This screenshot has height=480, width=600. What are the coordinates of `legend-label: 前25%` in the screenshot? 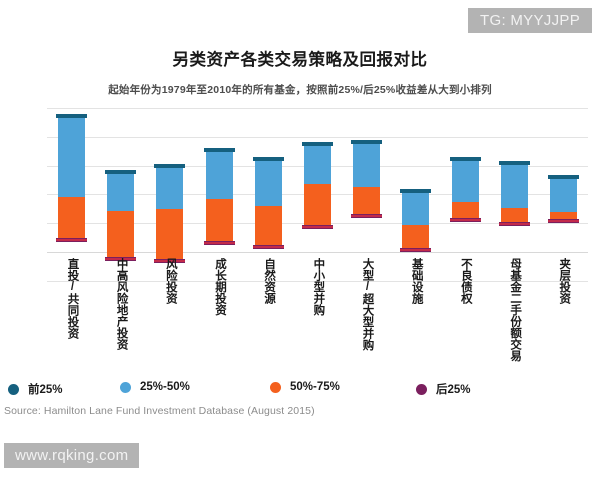 It's located at (45, 390).